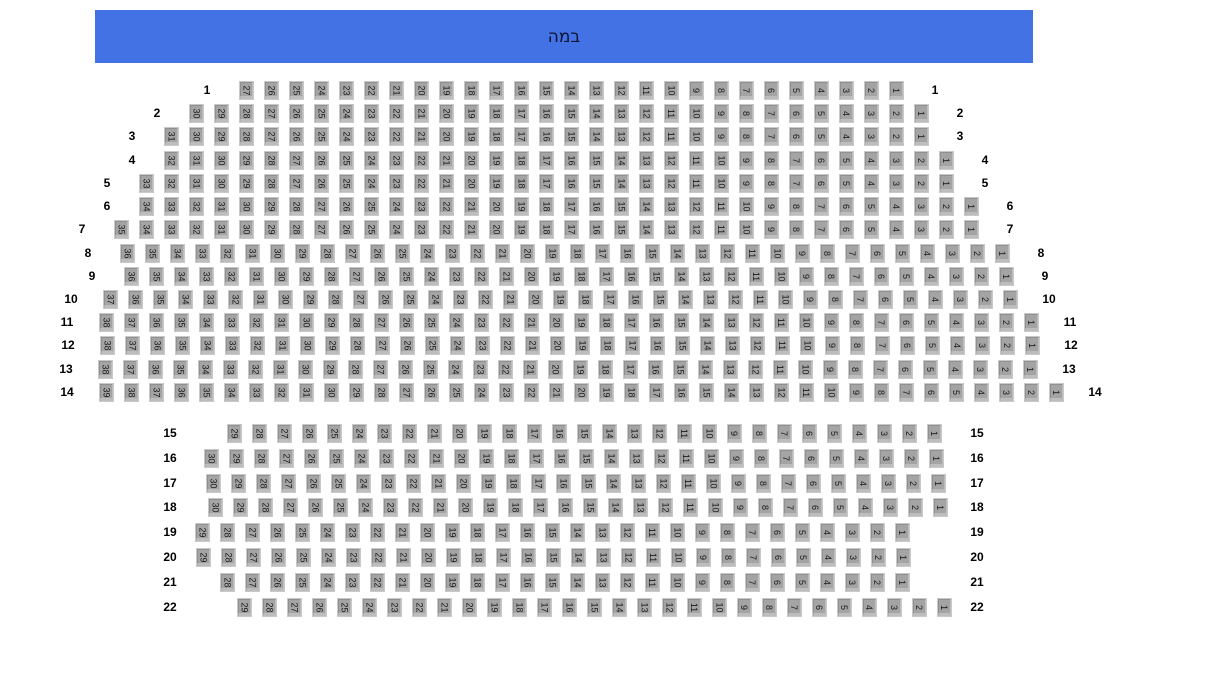 The width and height of the screenshot is (1210, 680). I want to click on seat-row4-n23: 23, so click(396, 160).